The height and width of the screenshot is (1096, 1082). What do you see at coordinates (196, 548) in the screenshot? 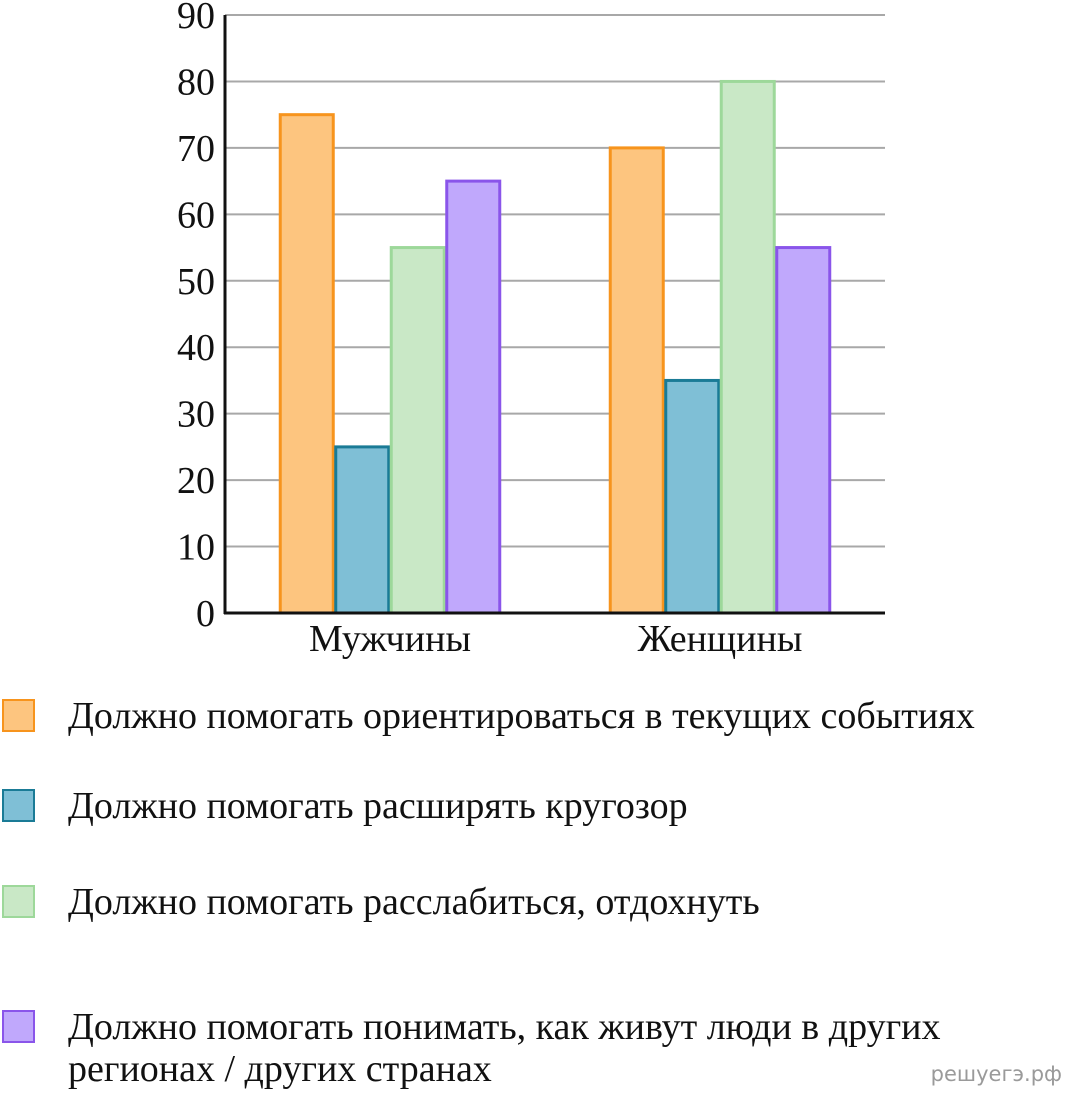
I see `y-tick-label: 10` at bounding box center [196, 548].